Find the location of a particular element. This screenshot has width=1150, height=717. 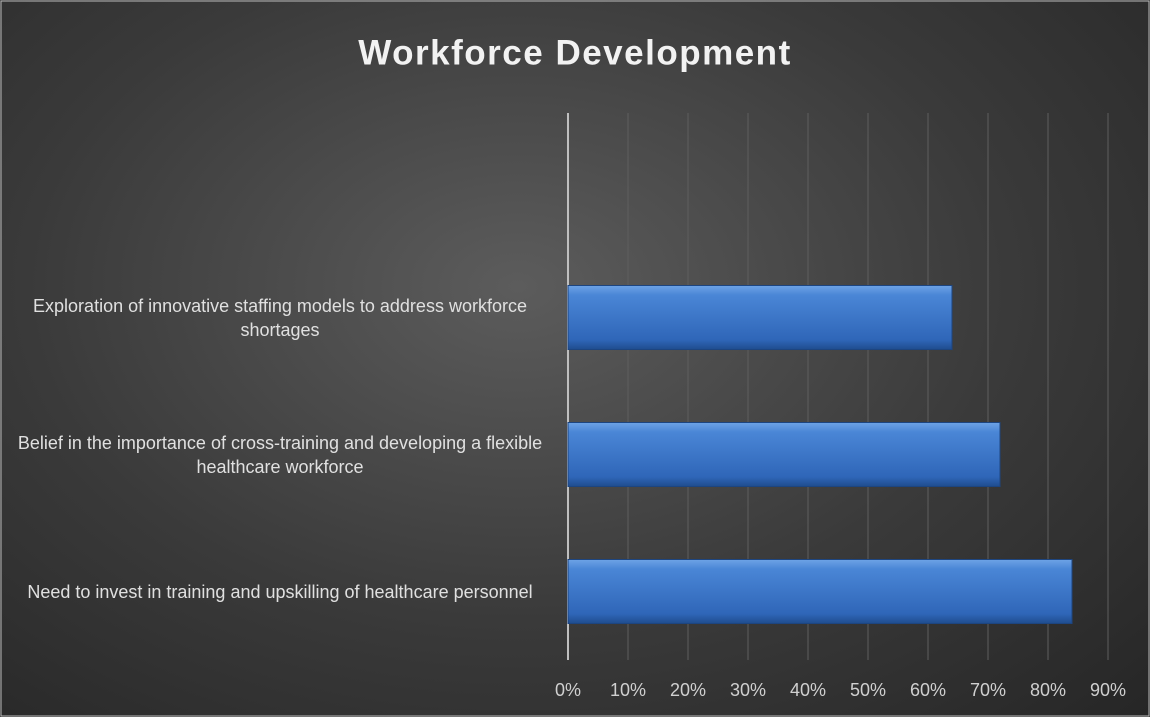

x-tick-label: 80% is located at coordinates (1048, 690).